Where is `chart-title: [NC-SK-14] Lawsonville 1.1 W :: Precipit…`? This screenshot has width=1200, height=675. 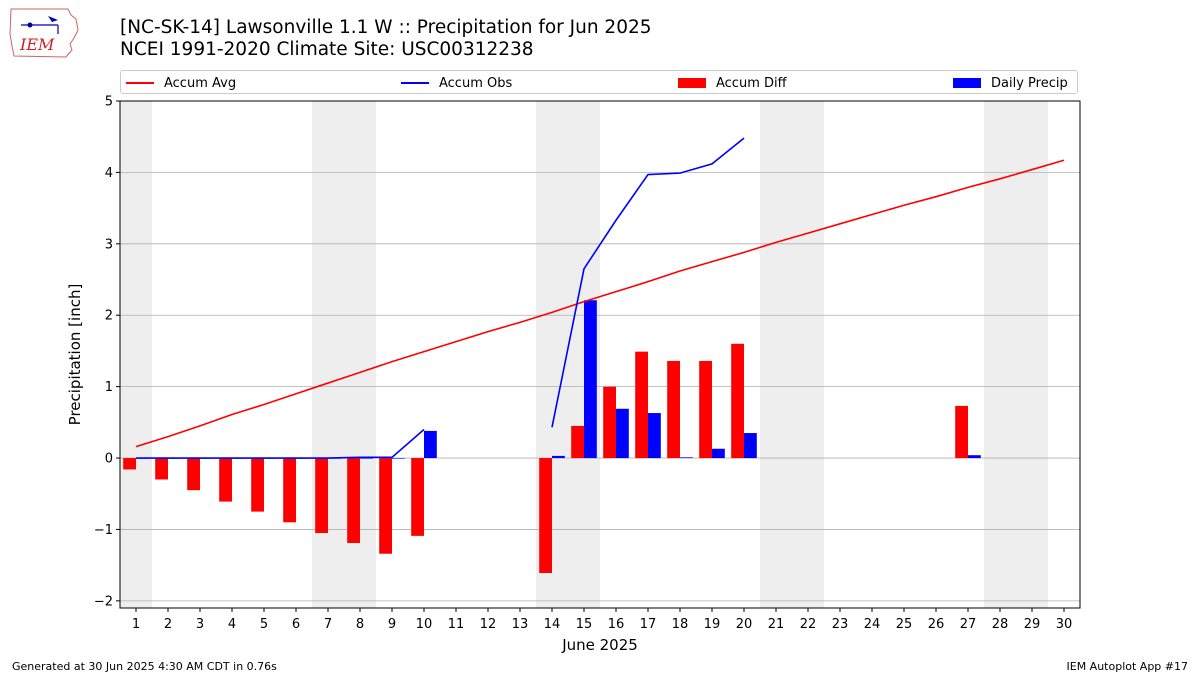
chart-title: [NC-SK-14] Lawsonville 1.1 W :: Precipit… is located at coordinates (386, 27).